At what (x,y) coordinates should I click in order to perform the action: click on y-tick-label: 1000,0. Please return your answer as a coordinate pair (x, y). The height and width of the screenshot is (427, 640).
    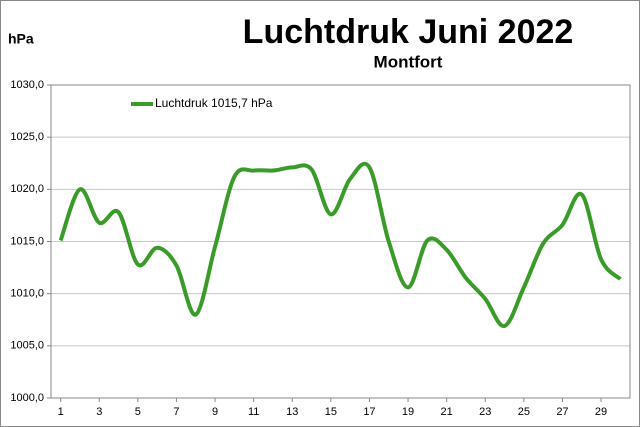
    Looking at the image, I should click on (27, 398).